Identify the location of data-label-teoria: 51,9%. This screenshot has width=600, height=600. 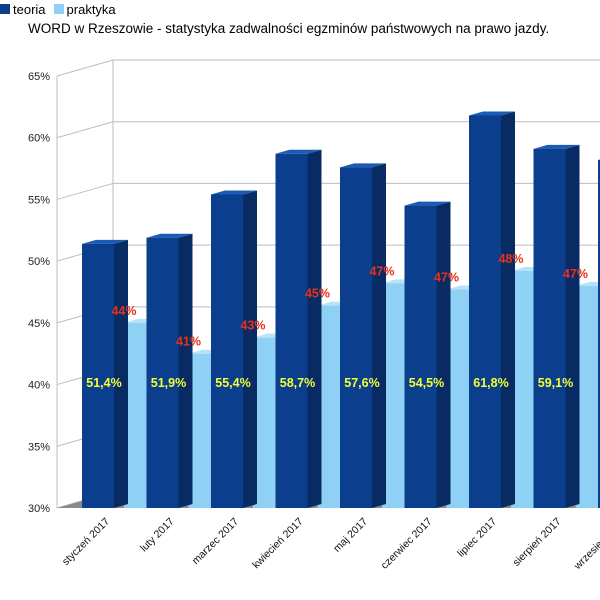
(168, 383).